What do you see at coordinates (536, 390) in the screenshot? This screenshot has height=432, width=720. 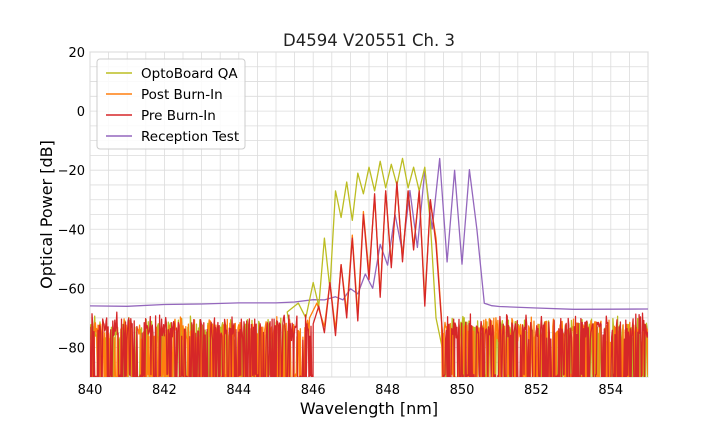 I see `x-tick-label: 852` at bounding box center [536, 390].